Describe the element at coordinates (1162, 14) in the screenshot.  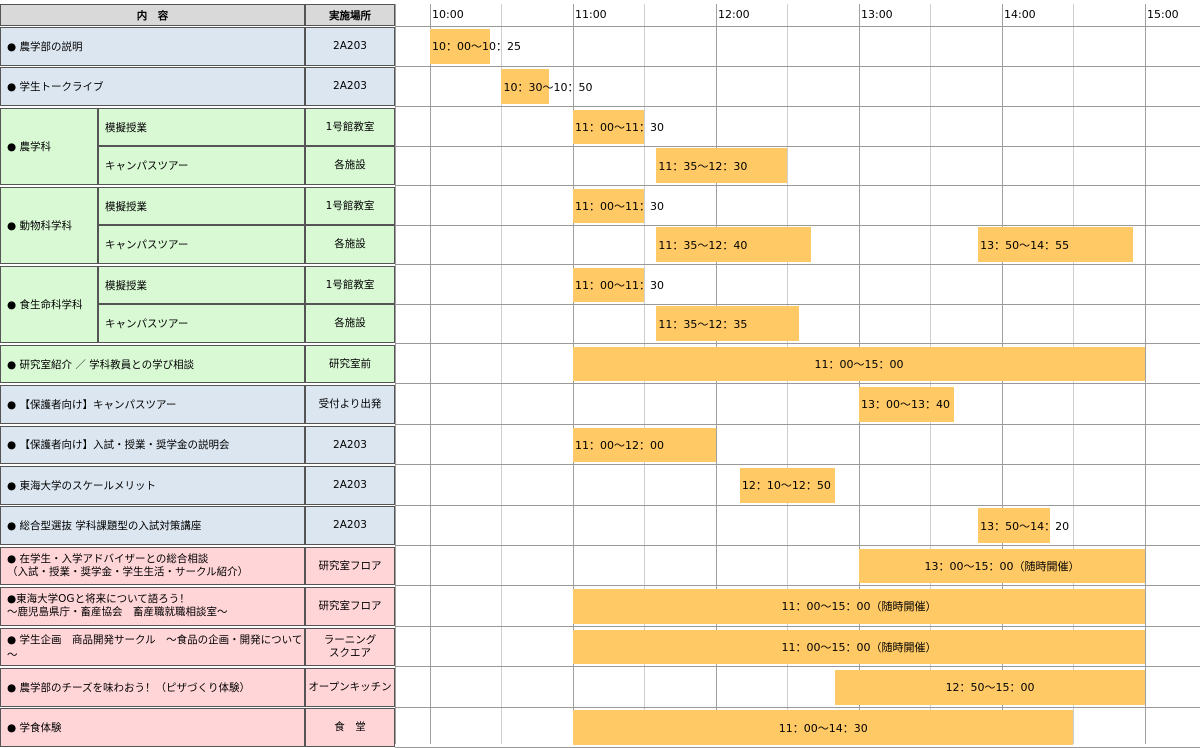
I see `hour-tick-label: 15:00` at that location.